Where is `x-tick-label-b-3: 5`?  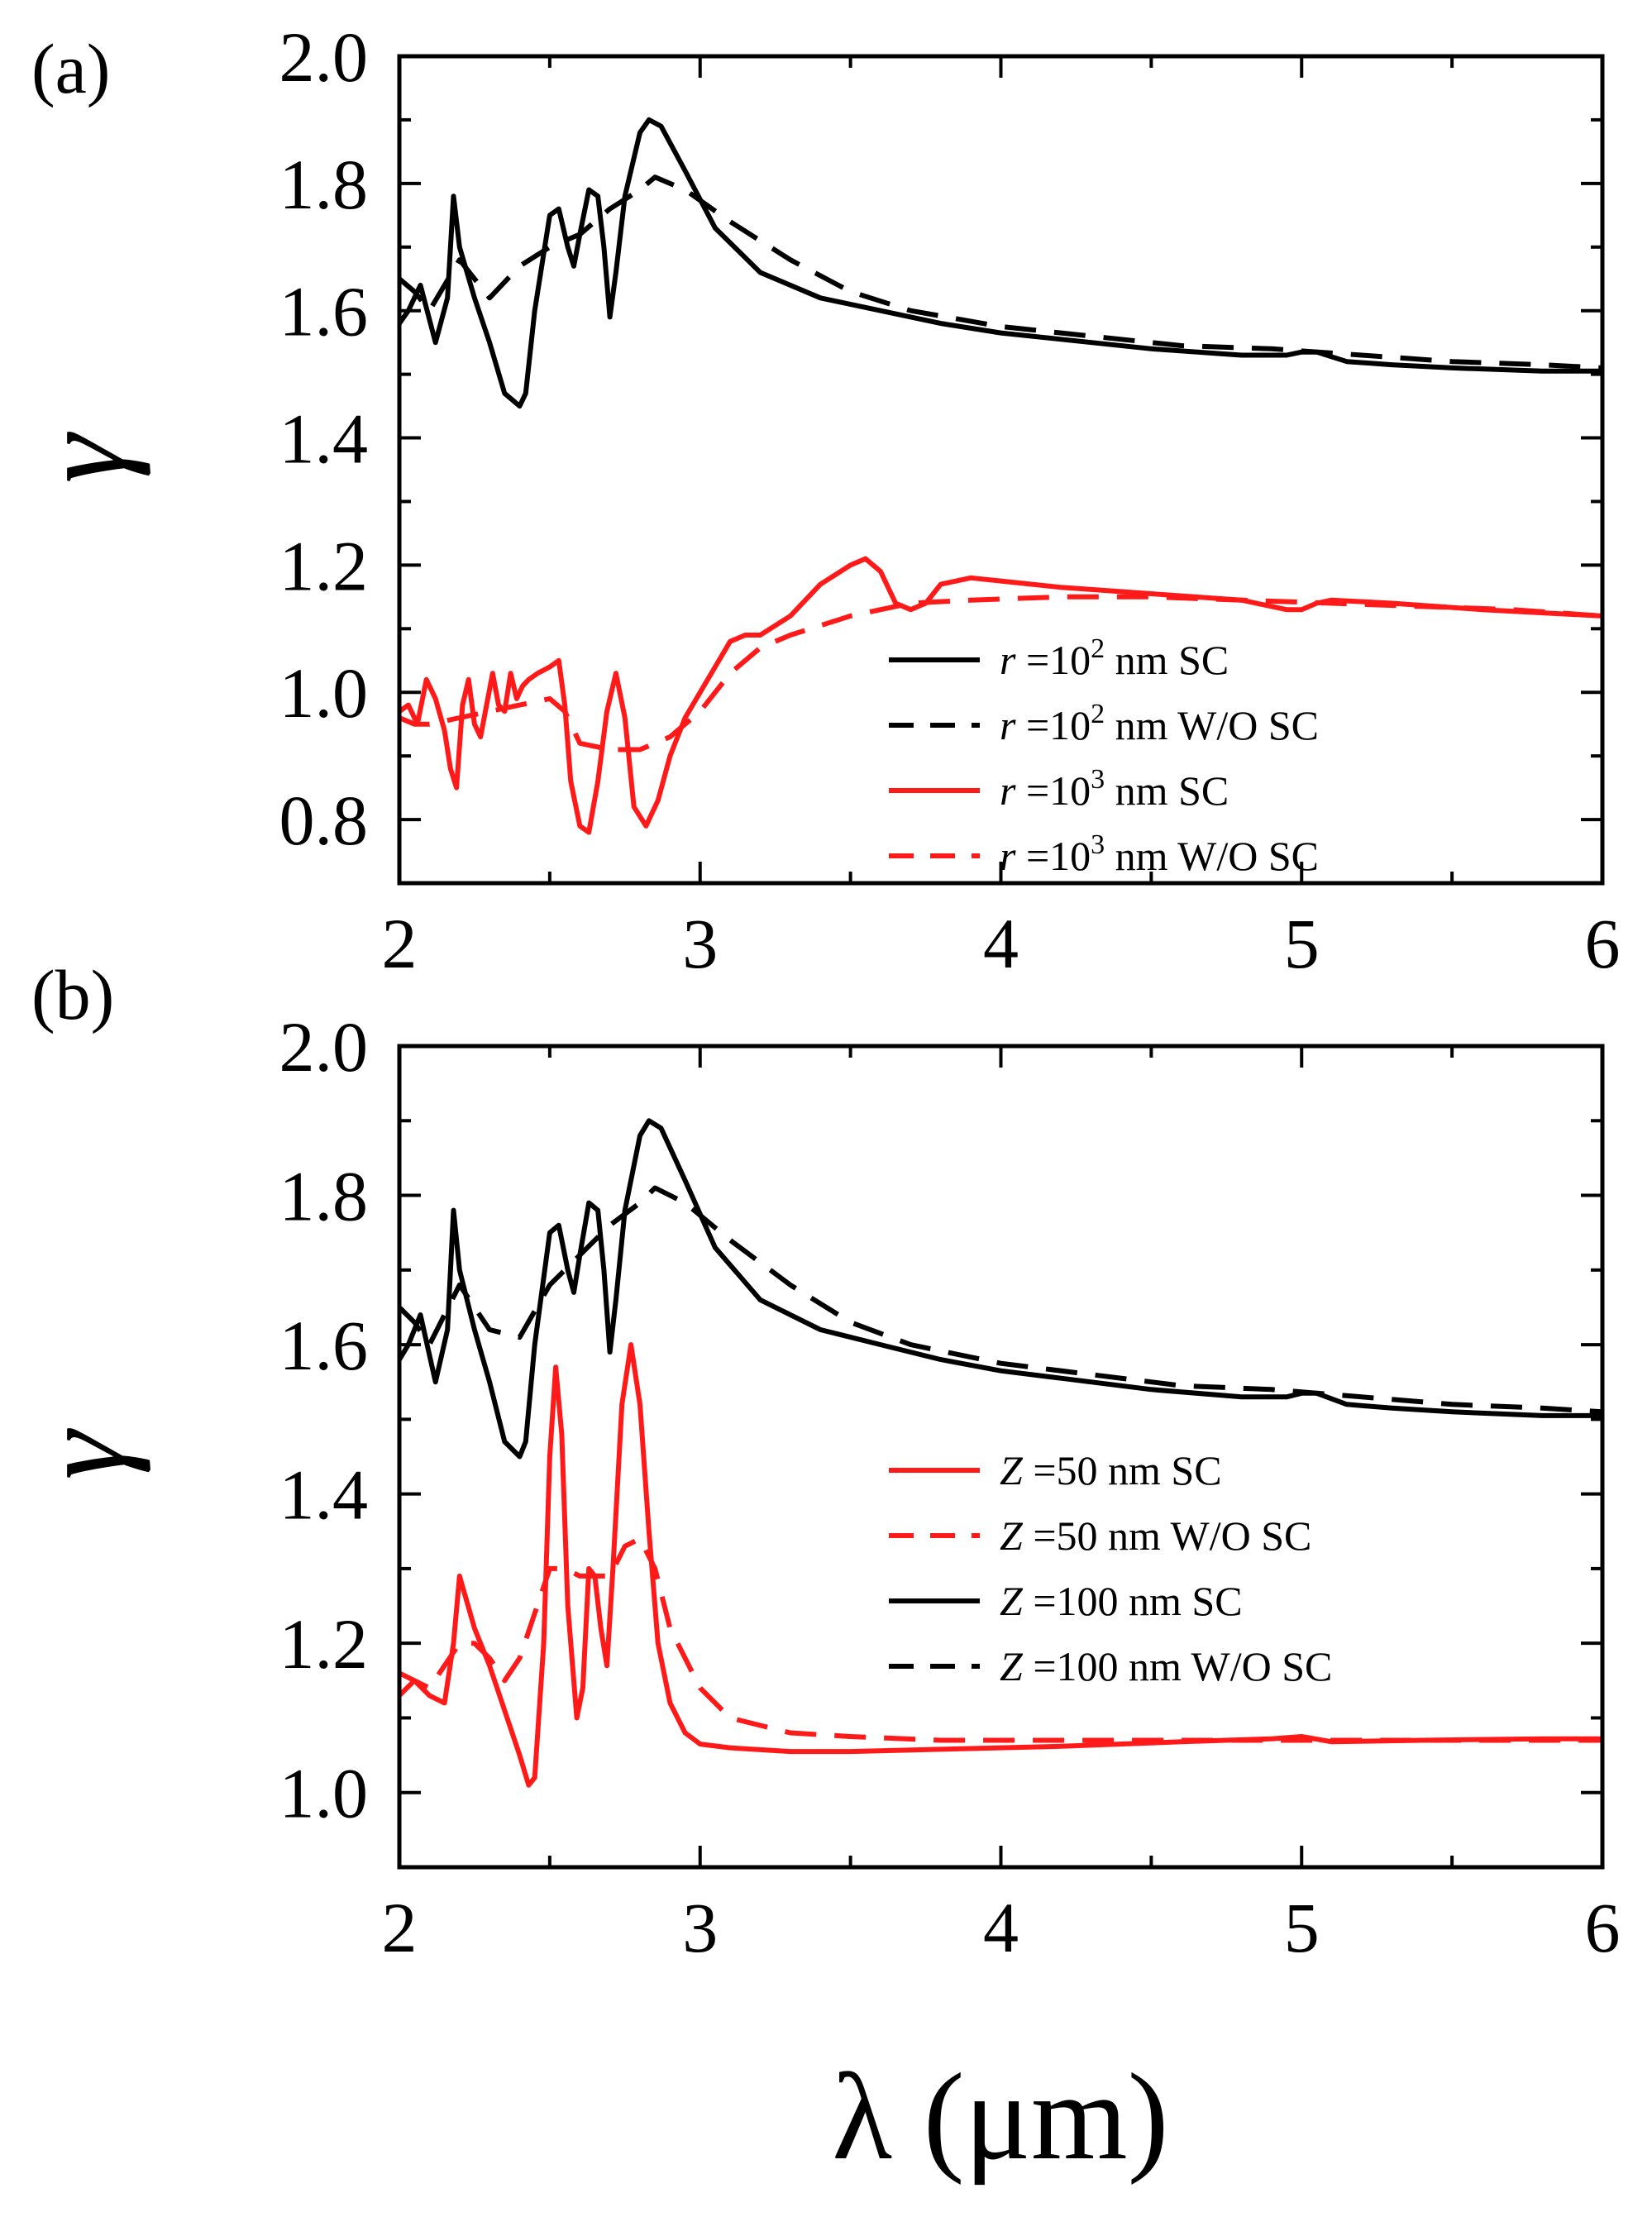
x-tick-label-b-3: 5 is located at coordinates (1302, 1928).